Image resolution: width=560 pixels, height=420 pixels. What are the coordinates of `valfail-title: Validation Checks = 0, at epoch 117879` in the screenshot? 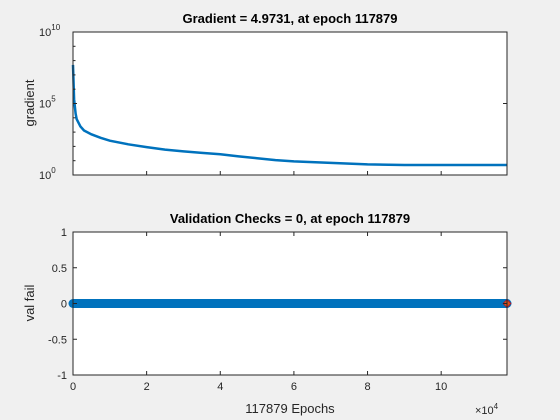 It's located at (290, 218).